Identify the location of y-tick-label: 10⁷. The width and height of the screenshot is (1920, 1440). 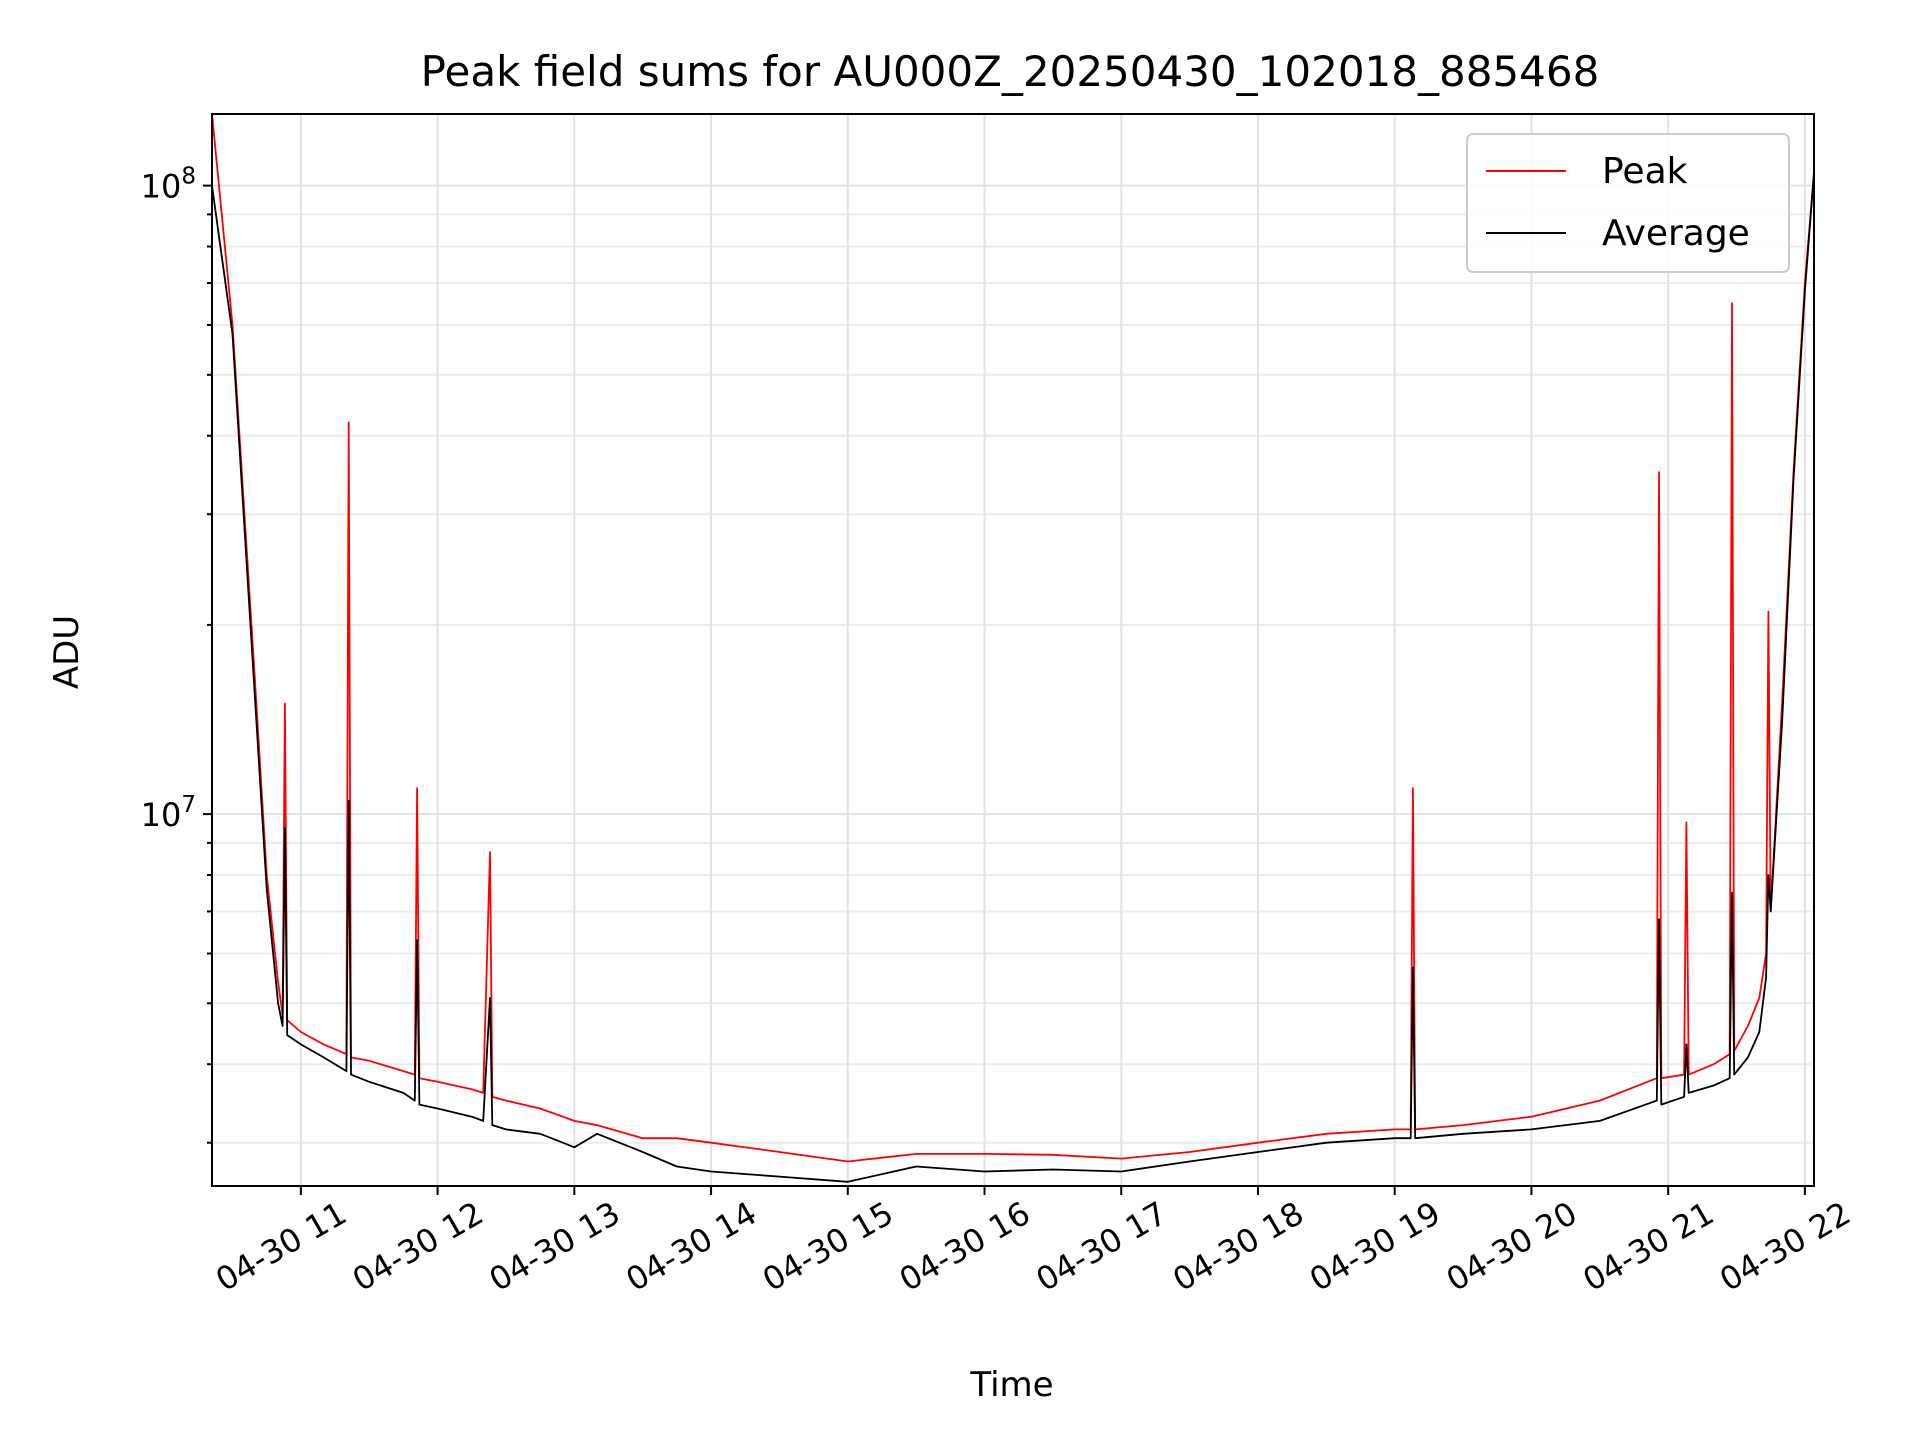
(168, 813).